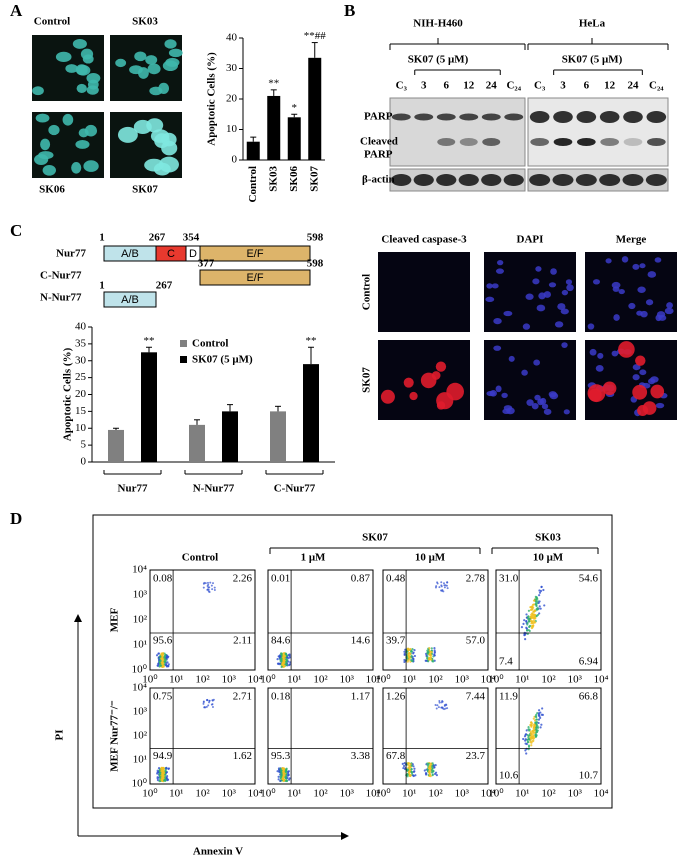  I want to click on micrograph-label: SK03, so click(145, 22).